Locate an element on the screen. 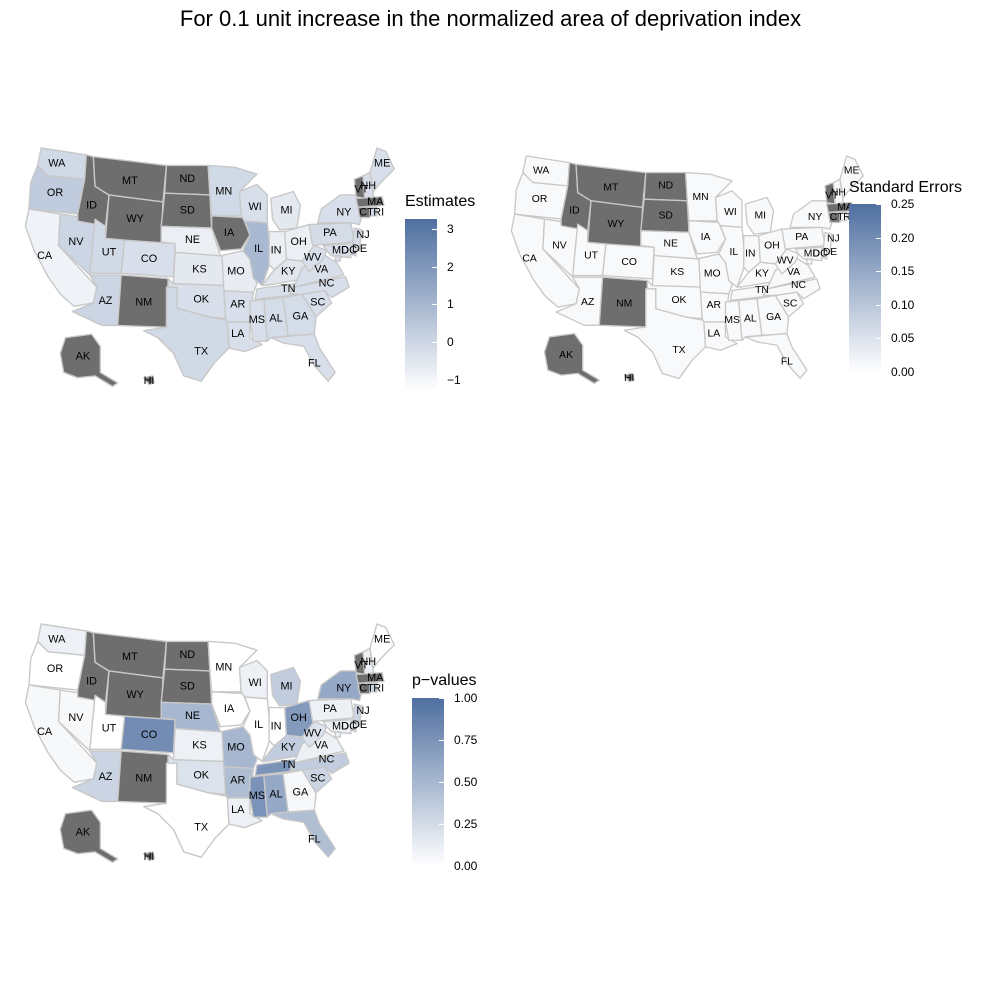  legend-tick-label: 0.15 is located at coordinates (903, 271).